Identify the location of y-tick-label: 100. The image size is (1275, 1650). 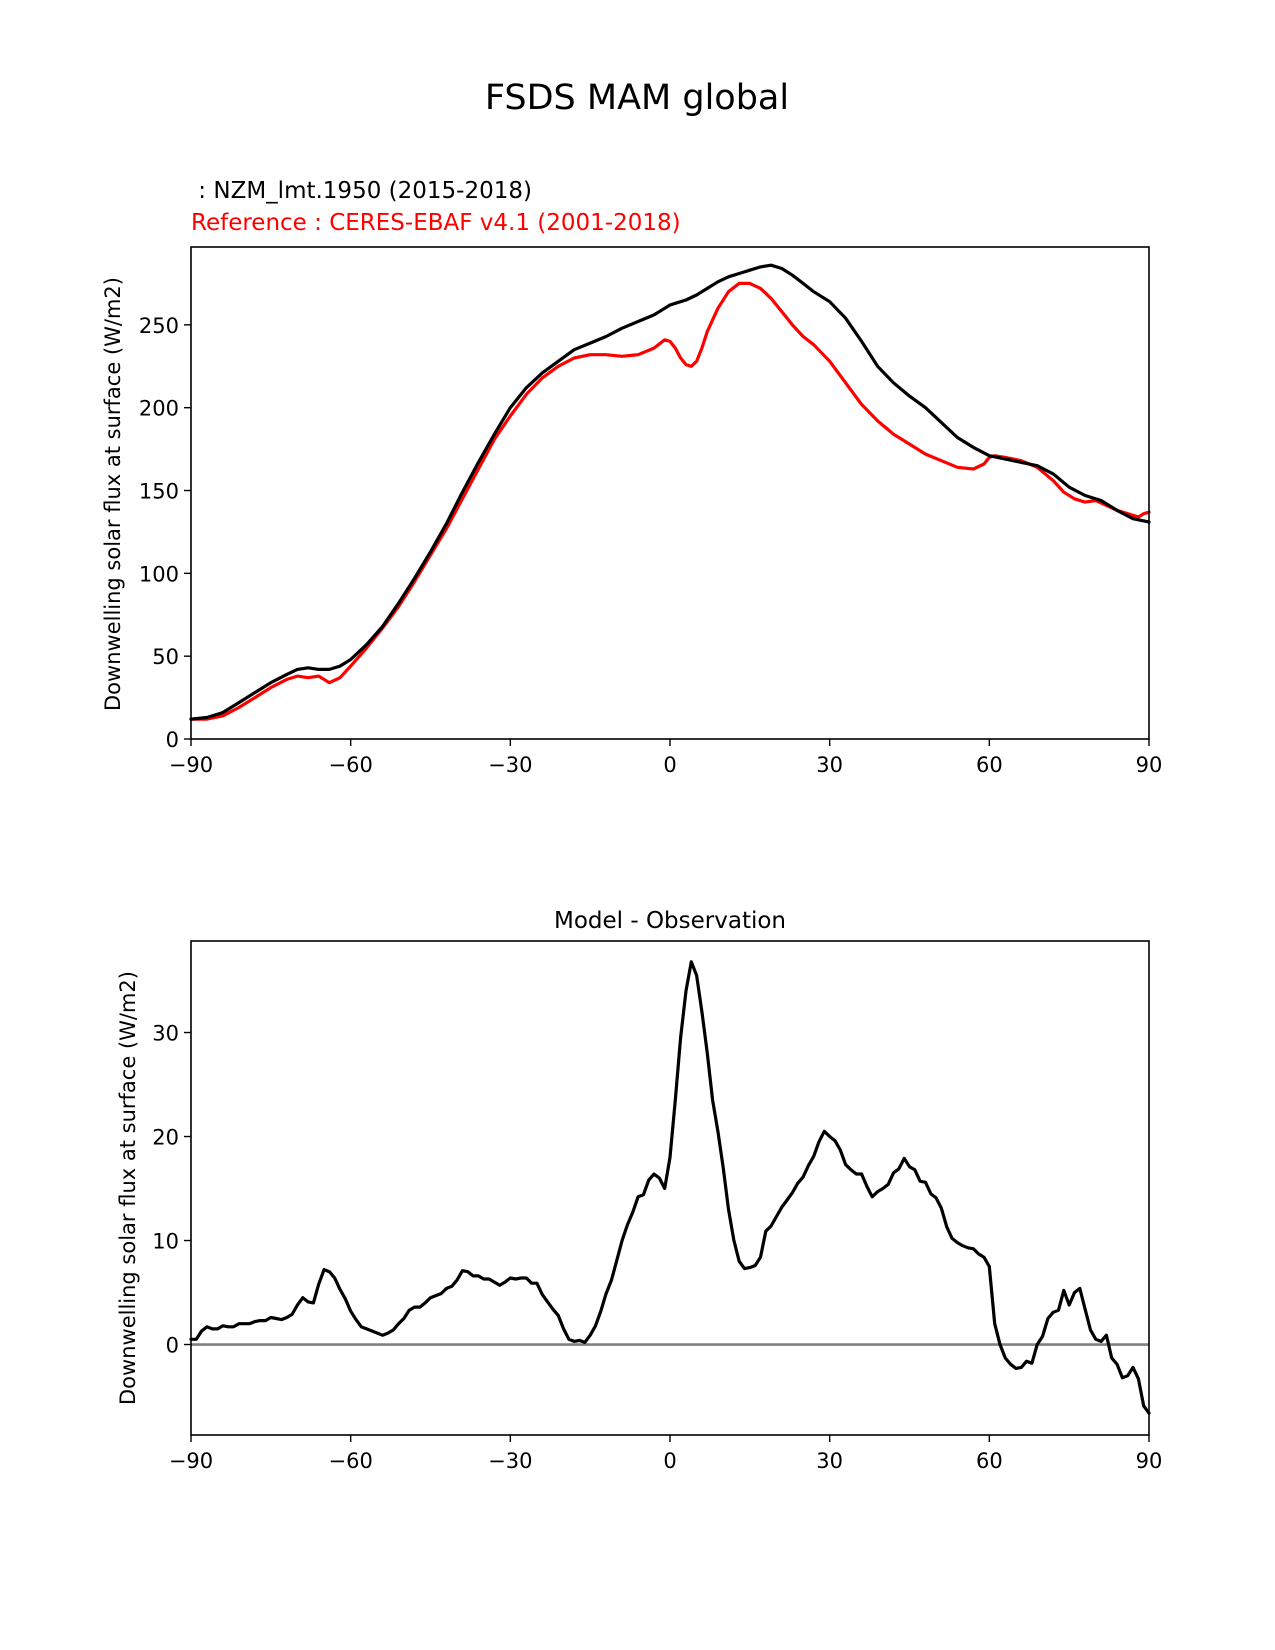
(159, 574).